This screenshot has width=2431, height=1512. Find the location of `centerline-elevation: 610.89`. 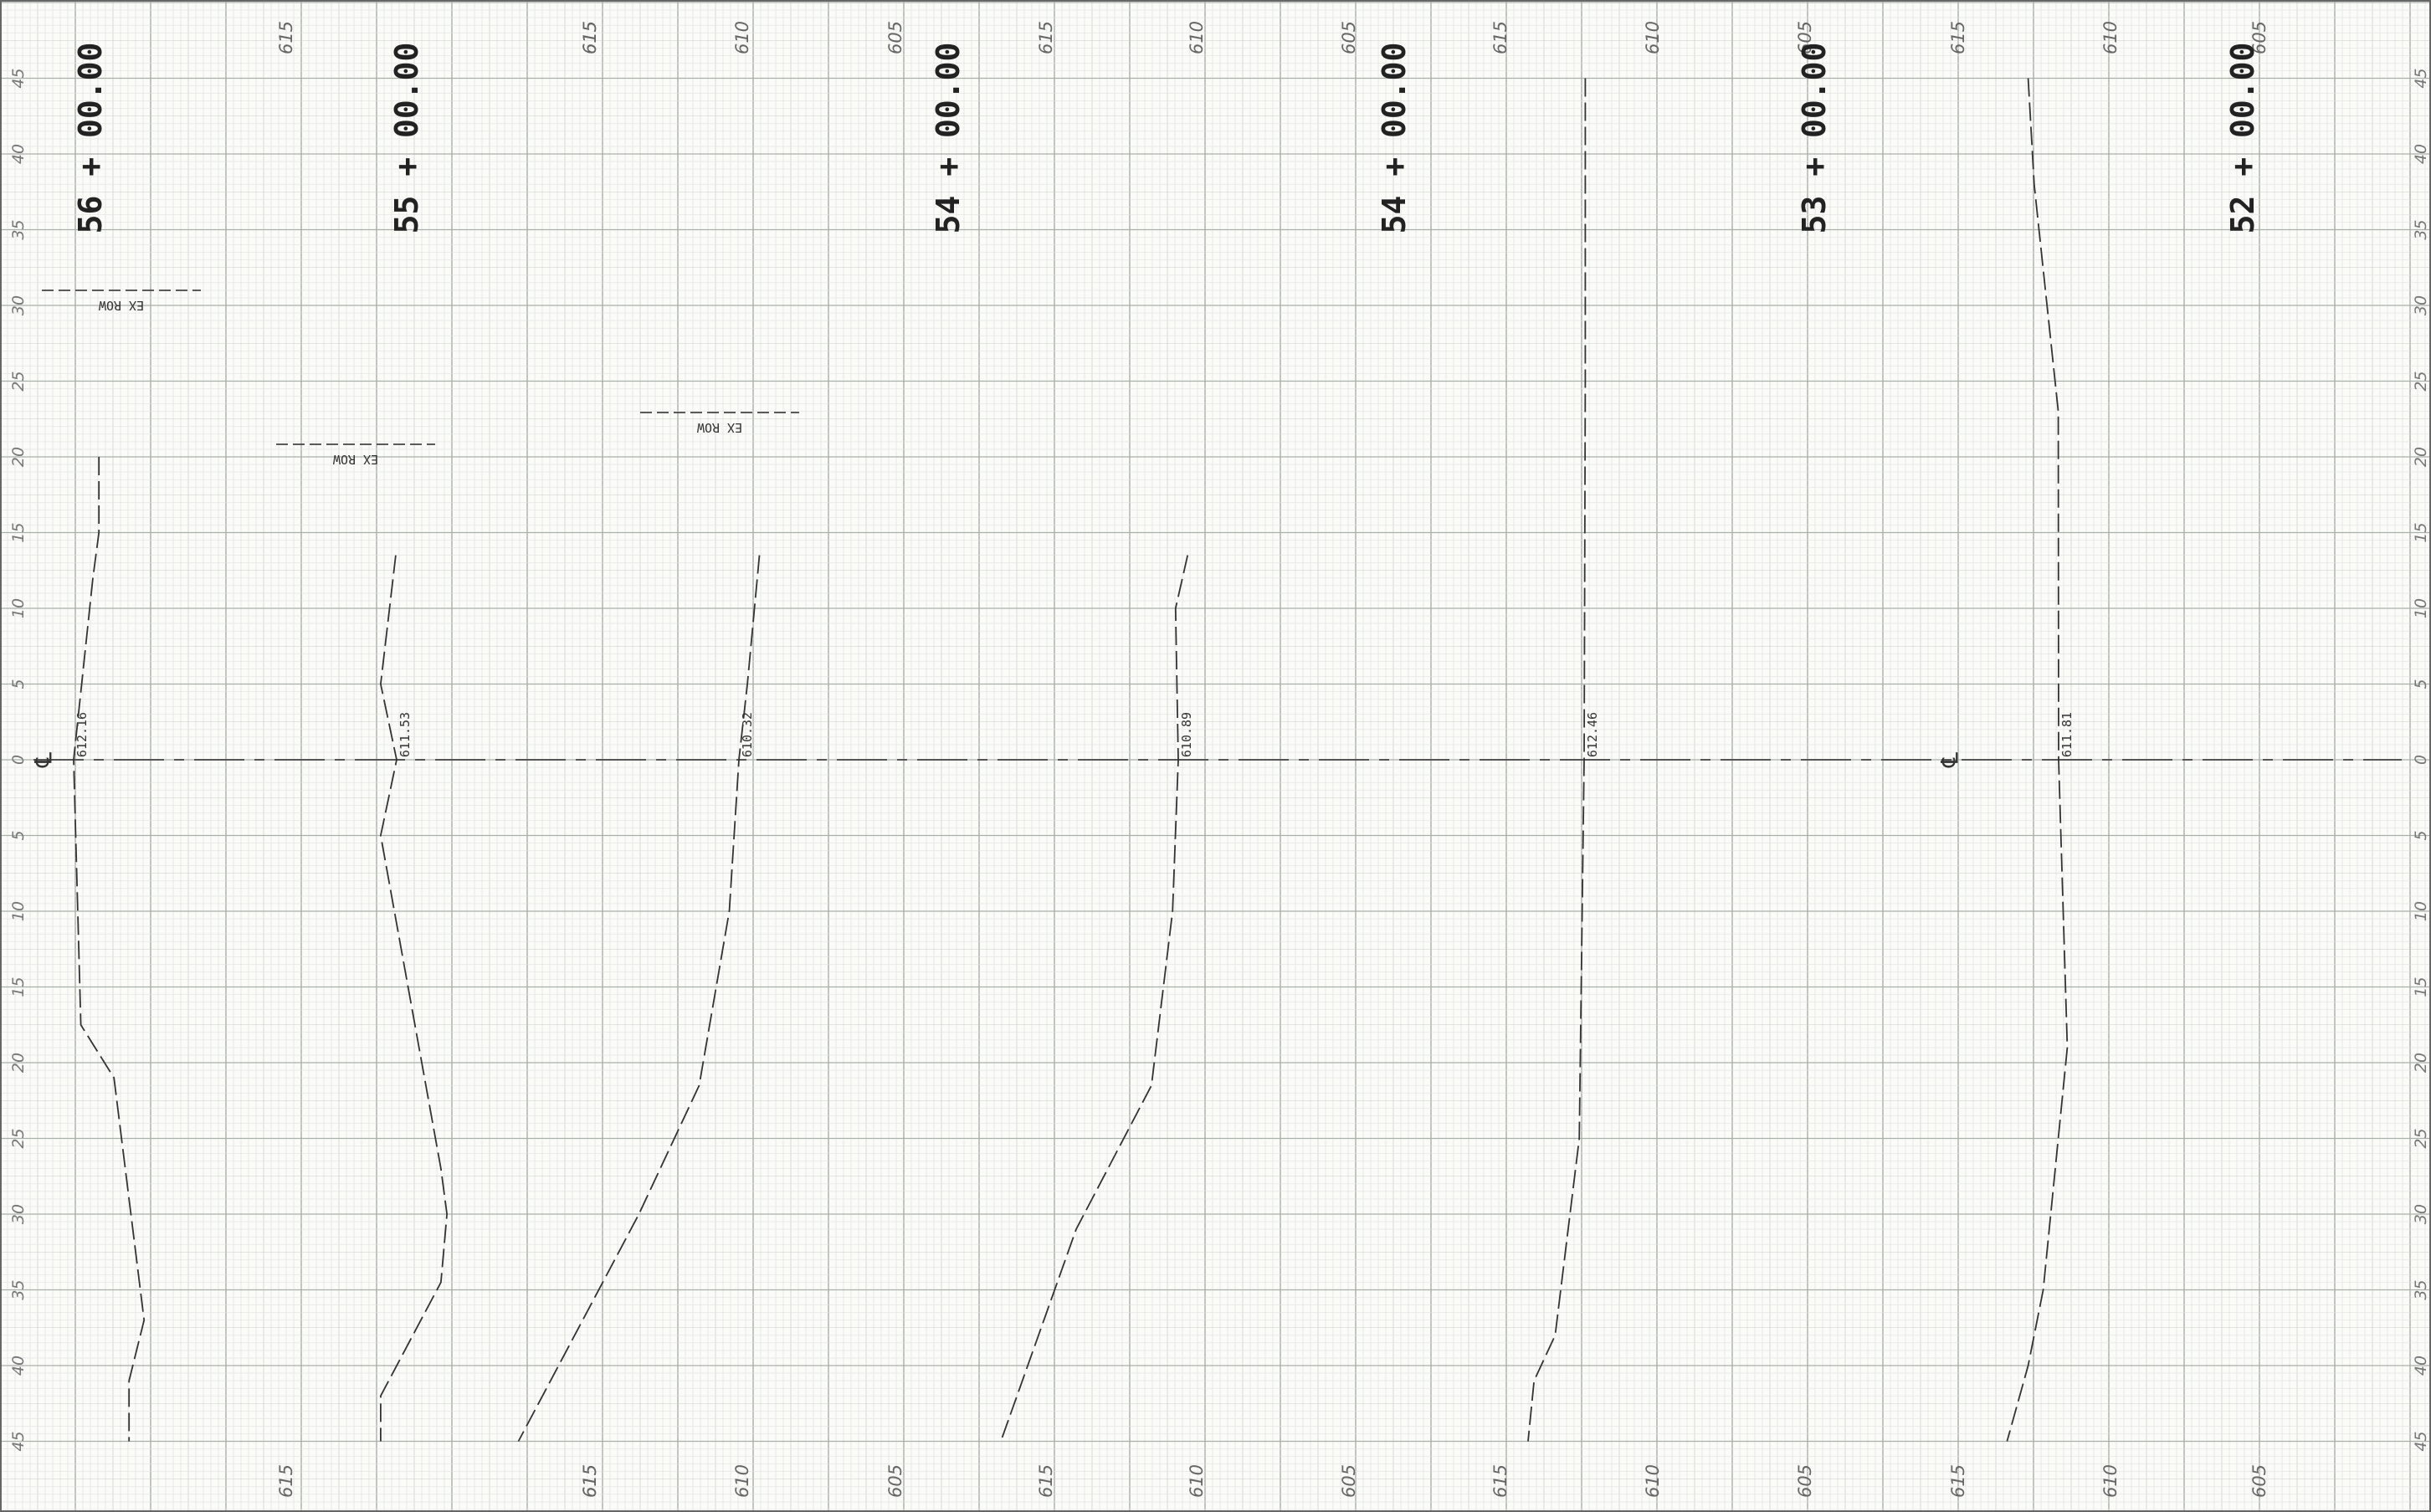

centerline-elevation: 610.89 is located at coordinates (1186, 734).